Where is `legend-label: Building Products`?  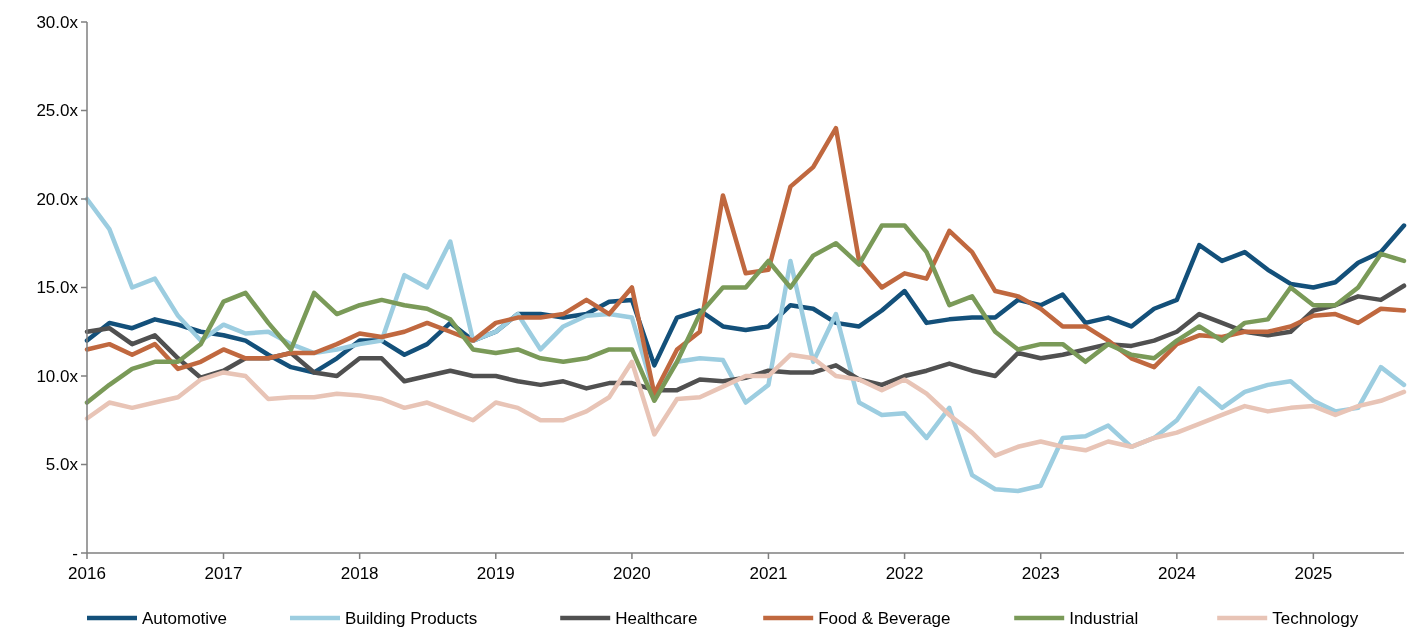 legend-label: Building Products is located at coordinates (411, 618).